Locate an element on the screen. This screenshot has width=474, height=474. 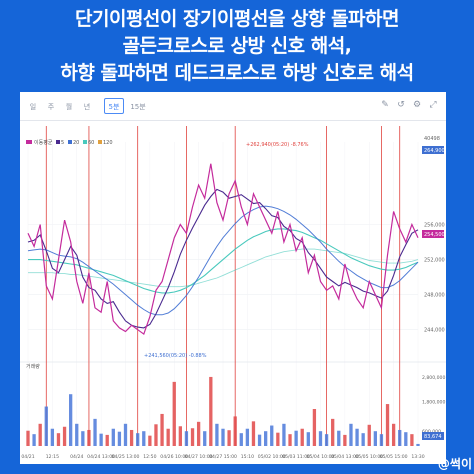
volume-label: 거래량 is located at coordinates (33, 366).